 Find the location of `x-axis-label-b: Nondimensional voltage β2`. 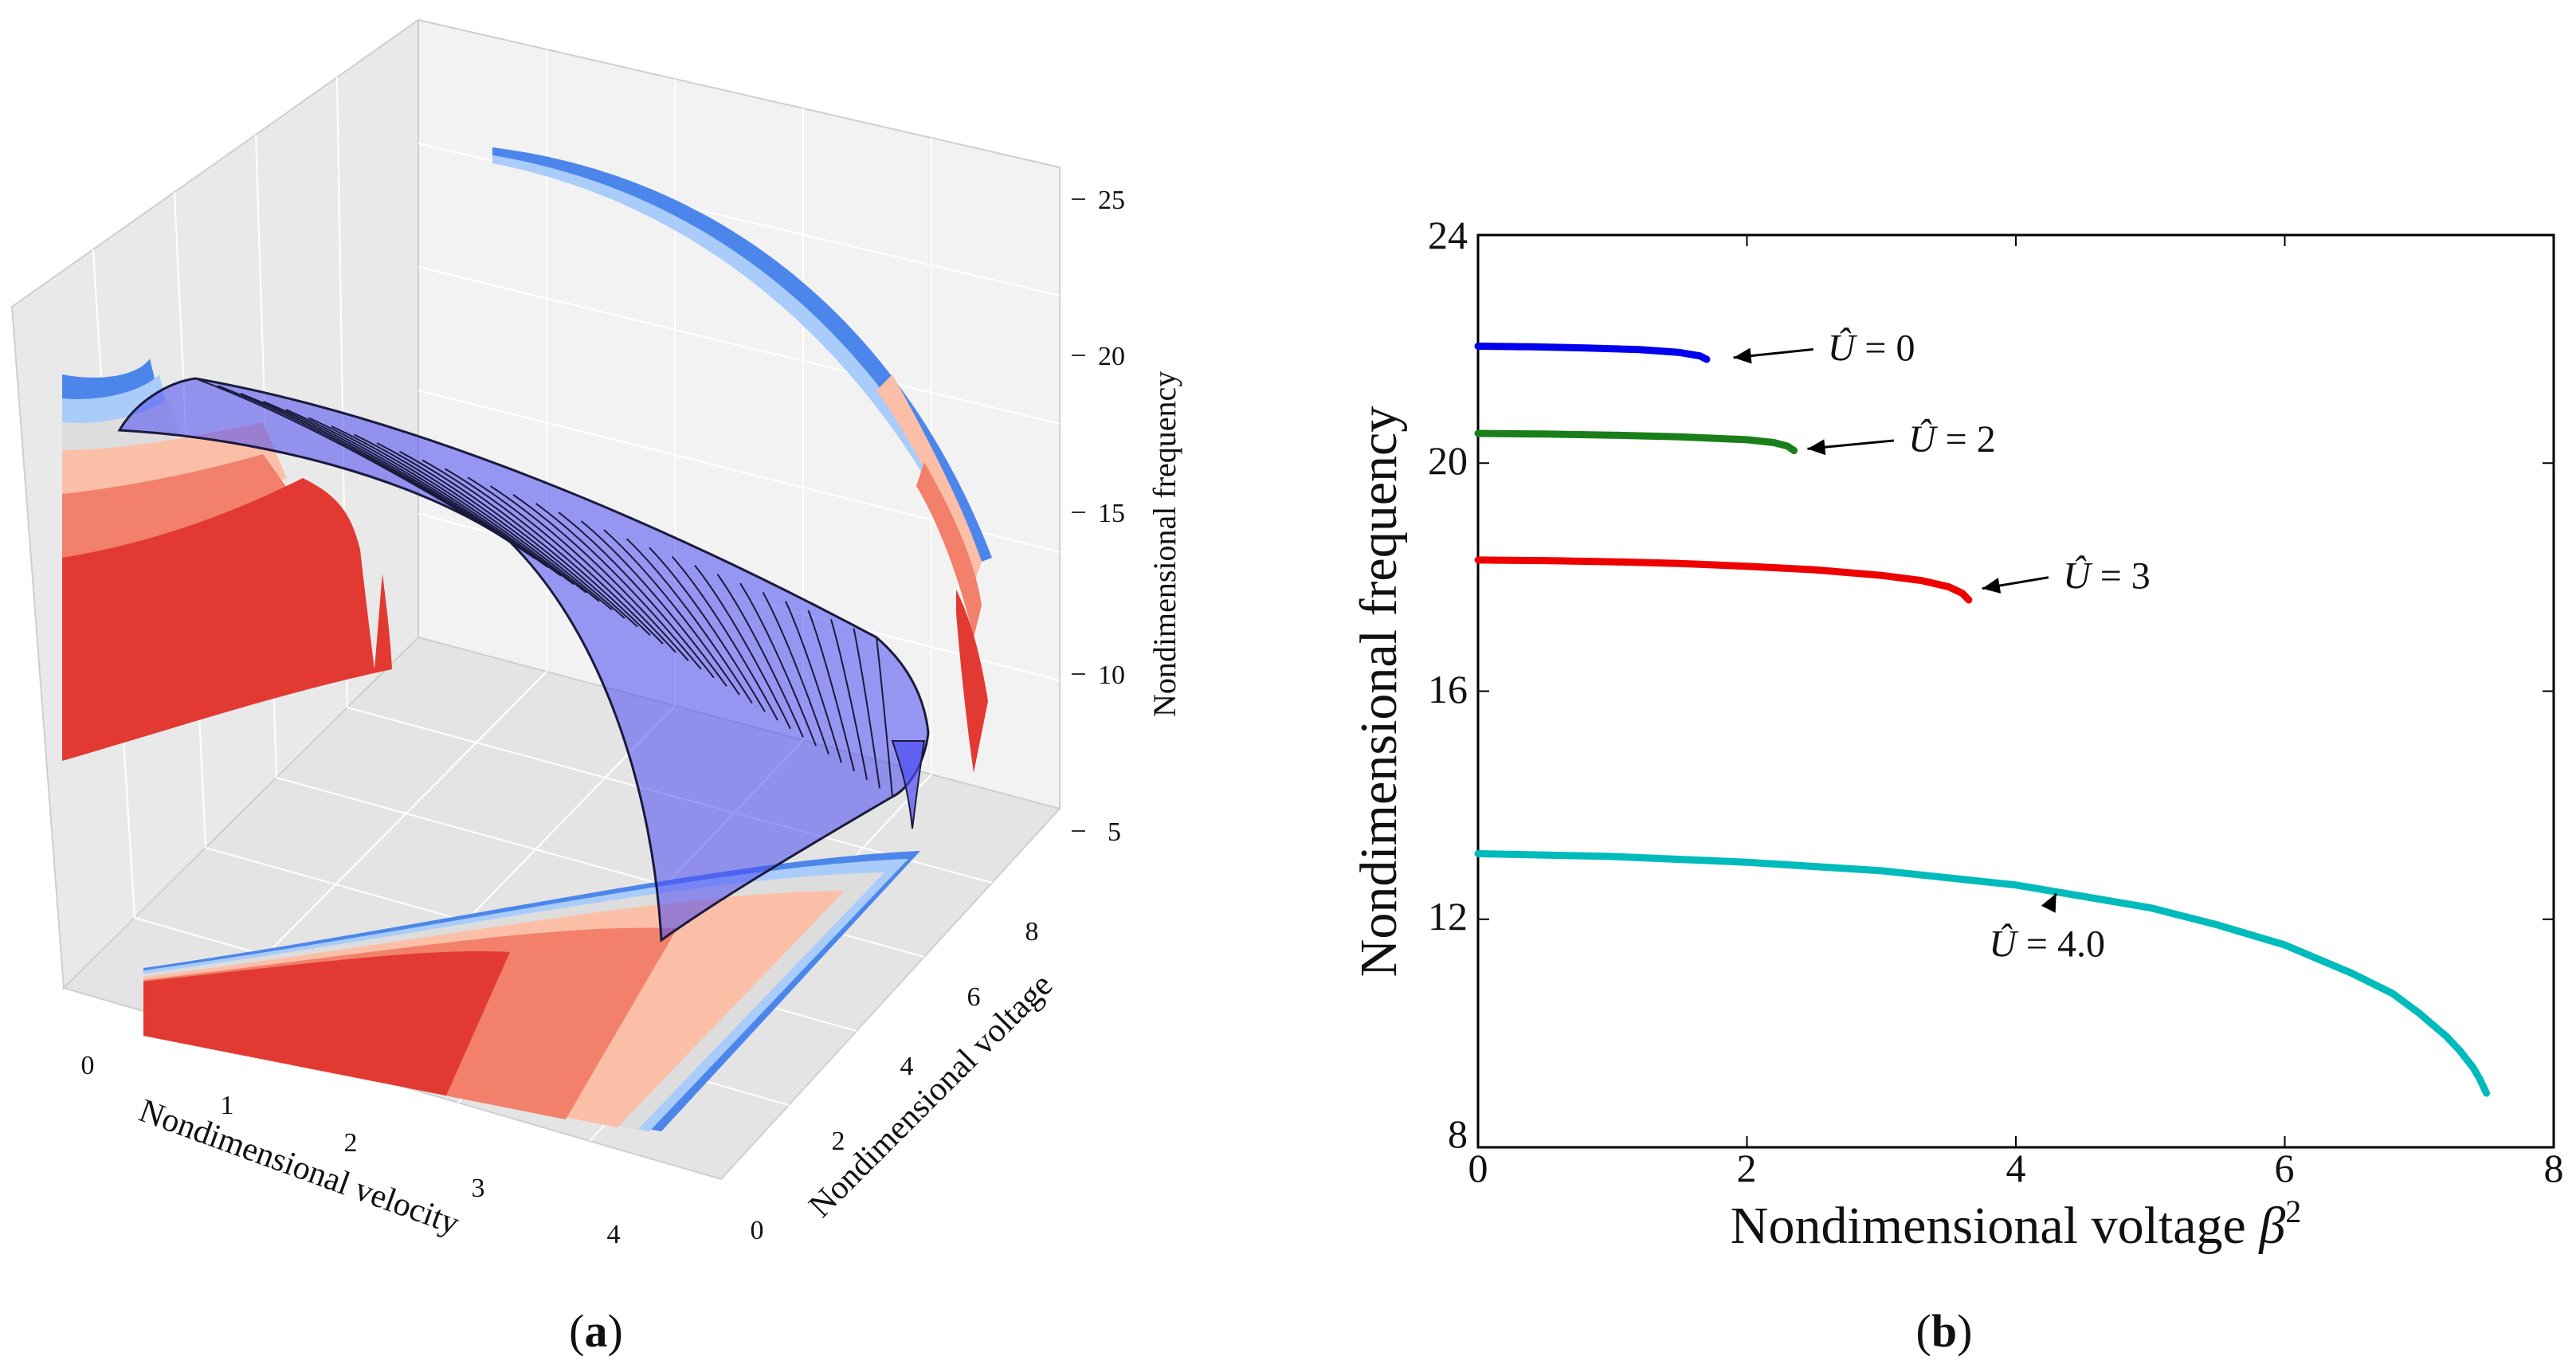

x-axis-label-b: Nondimensional voltage β2 is located at coordinates (2016, 1224).